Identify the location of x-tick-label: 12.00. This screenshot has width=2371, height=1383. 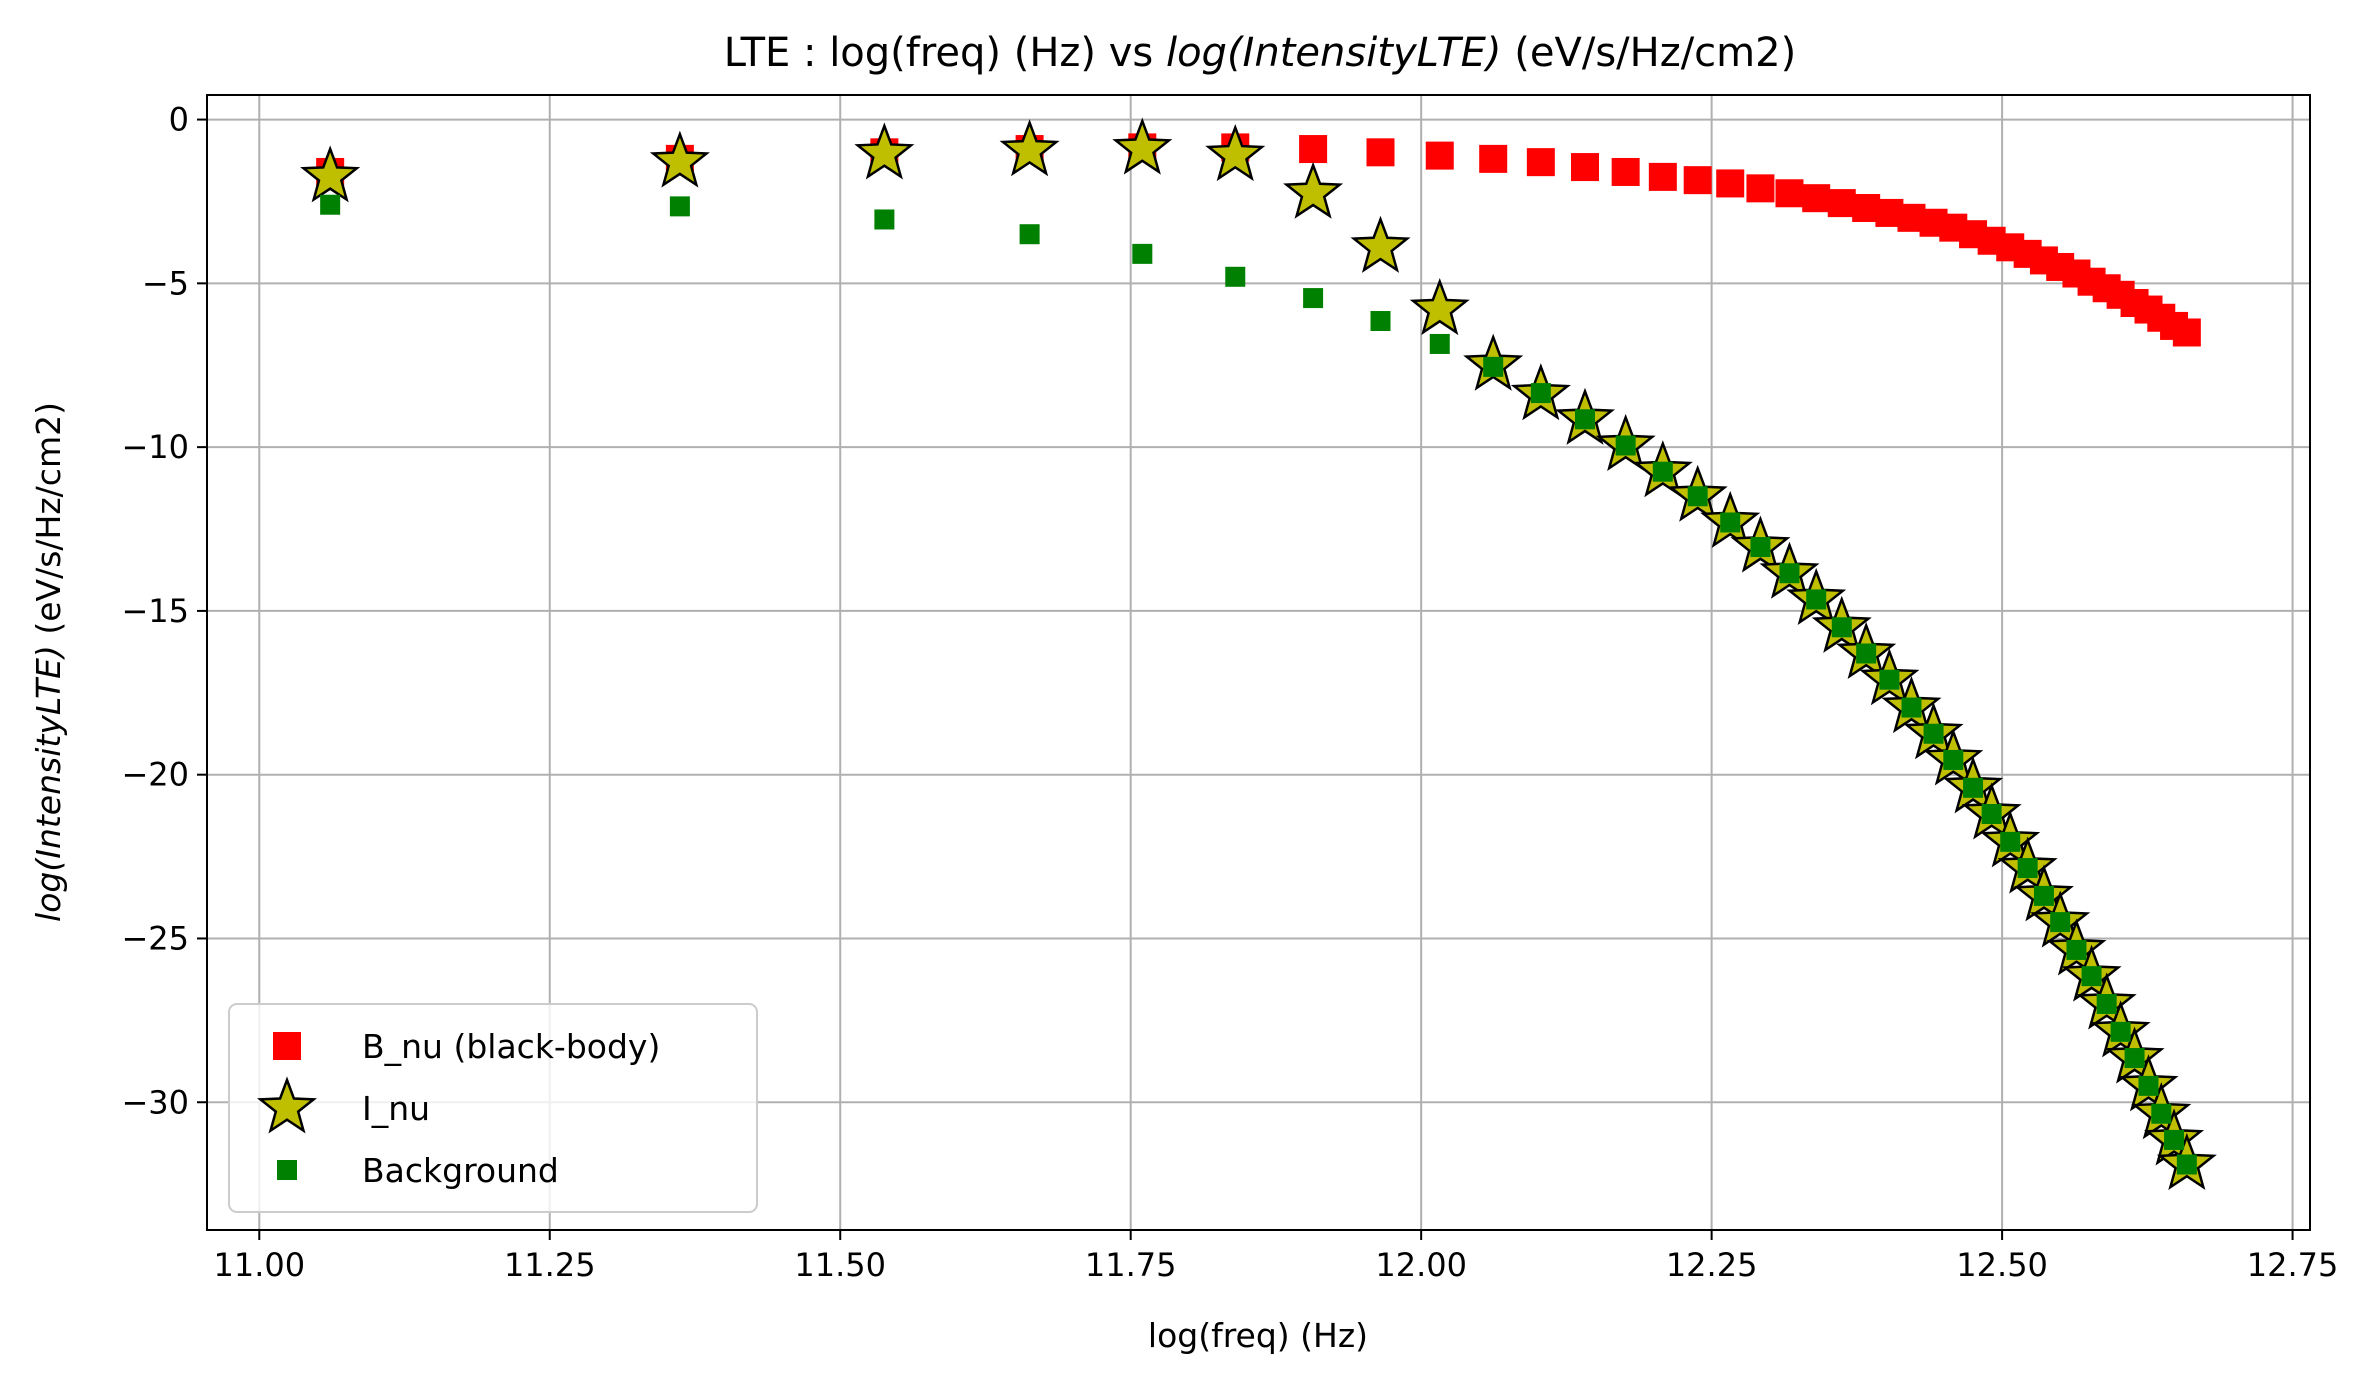
(1421, 1265).